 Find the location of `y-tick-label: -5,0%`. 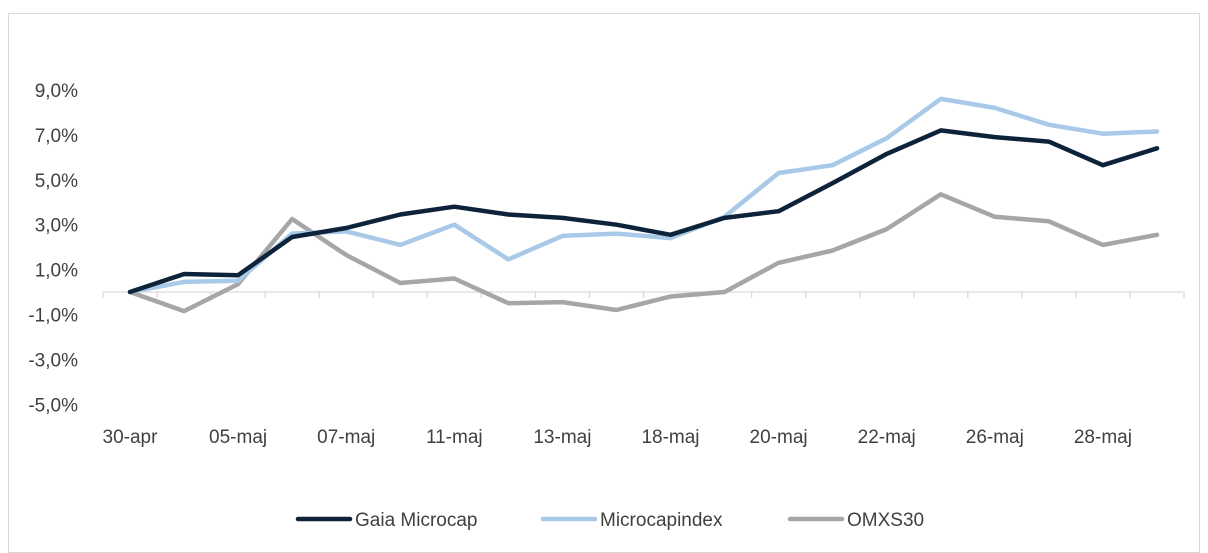

y-tick-label: -5,0% is located at coordinates (53, 405).